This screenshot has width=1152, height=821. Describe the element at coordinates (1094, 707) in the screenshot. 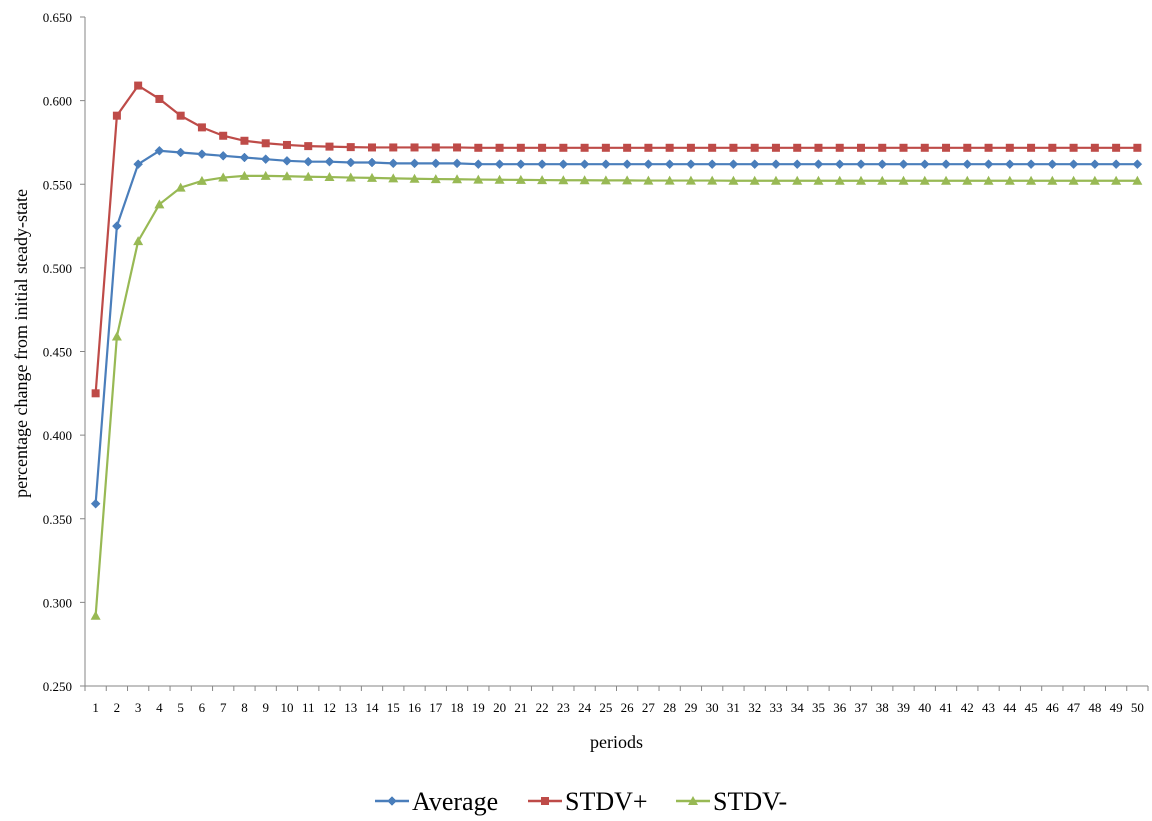

I see `x-tick-label: 48` at that location.